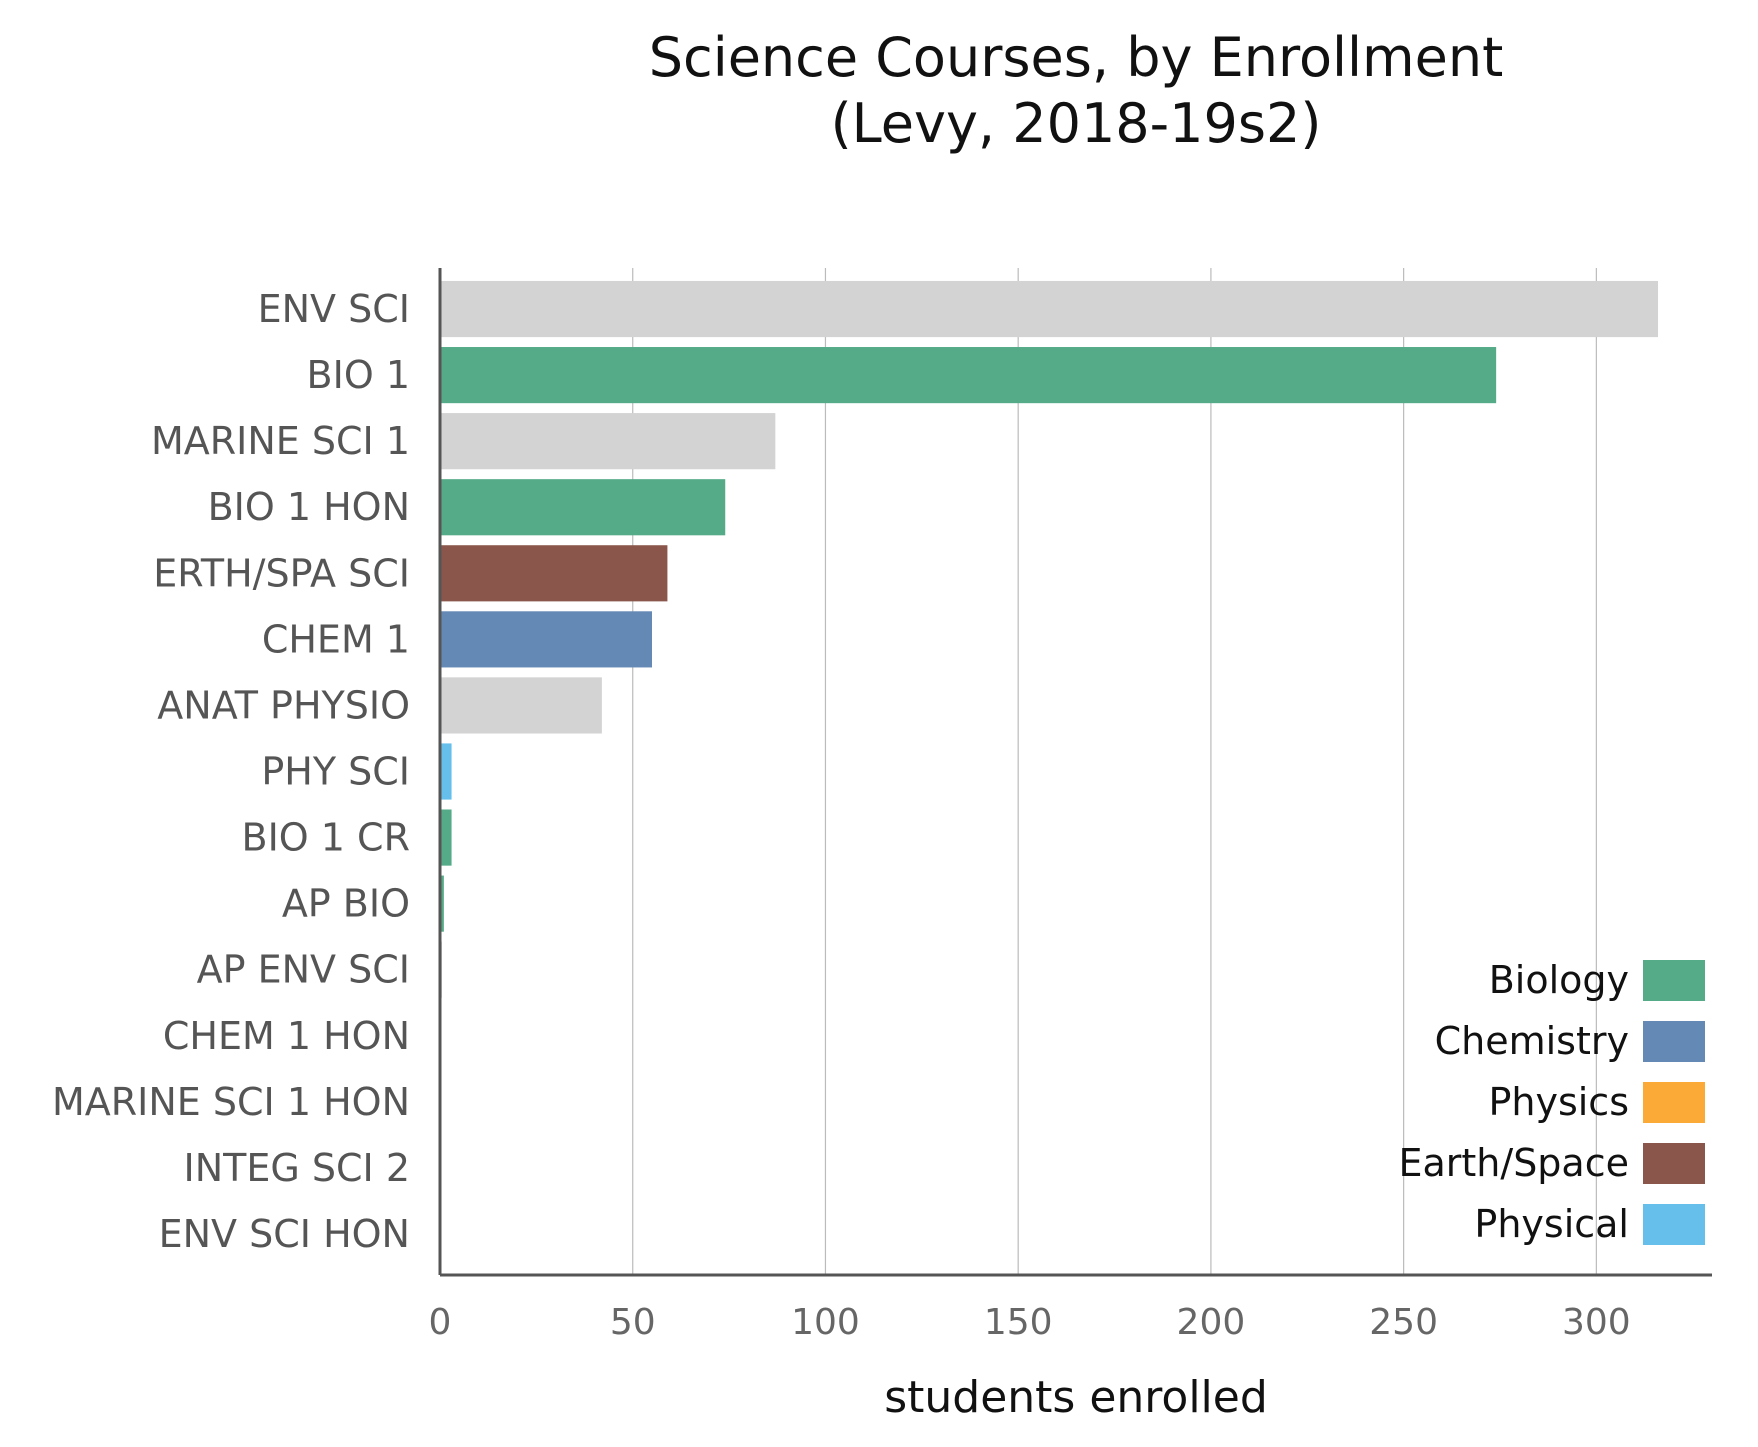  What do you see at coordinates (1211, 1322) in the screenshot?
I see `x-tick-label: 200` at bounding box center [1211, 1322].